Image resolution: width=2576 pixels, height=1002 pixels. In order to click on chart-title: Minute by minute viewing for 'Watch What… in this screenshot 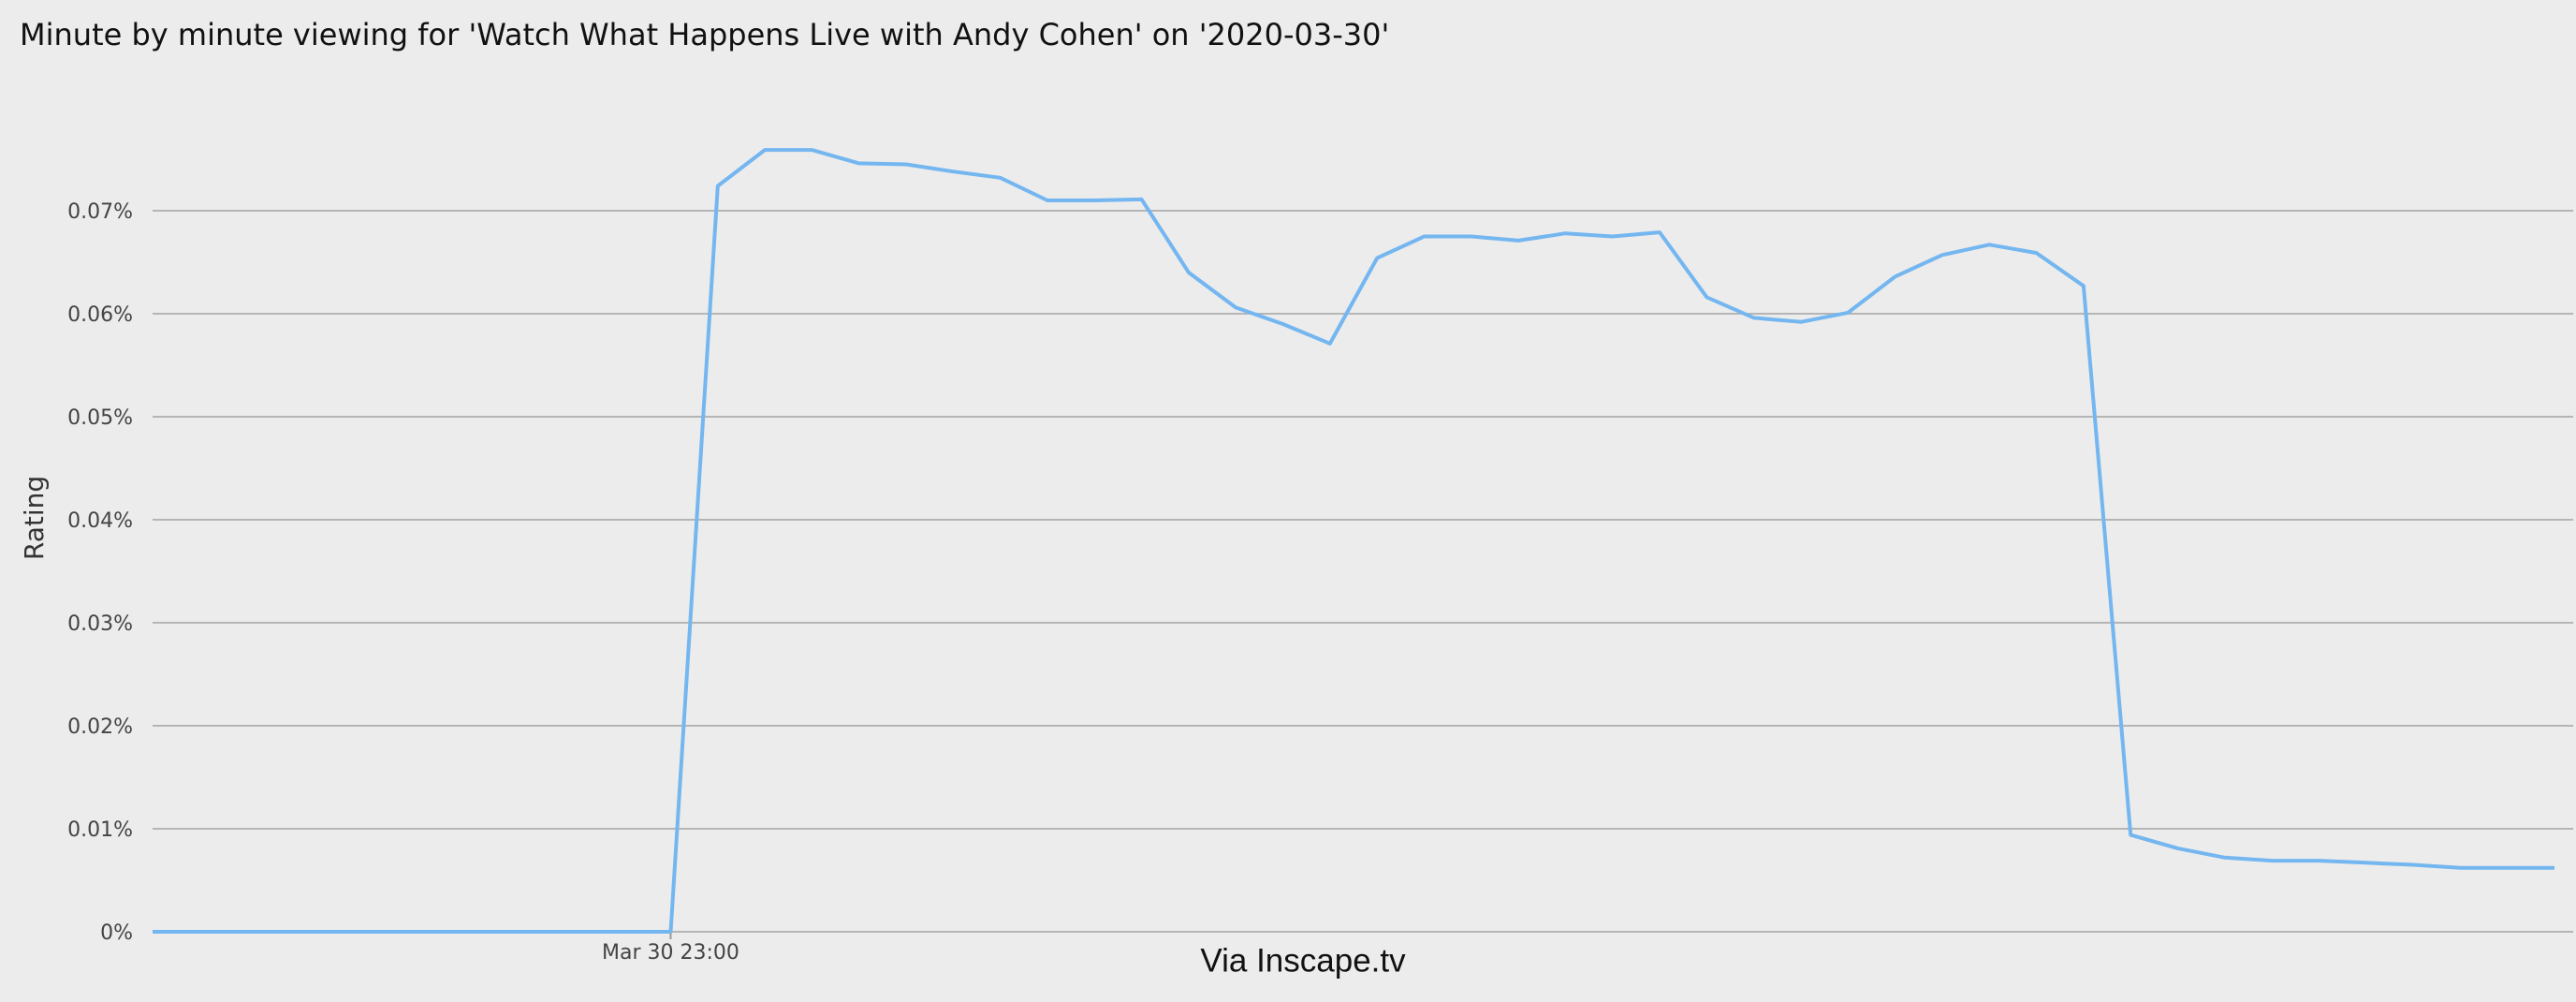, I will do `click(704, 34)`.